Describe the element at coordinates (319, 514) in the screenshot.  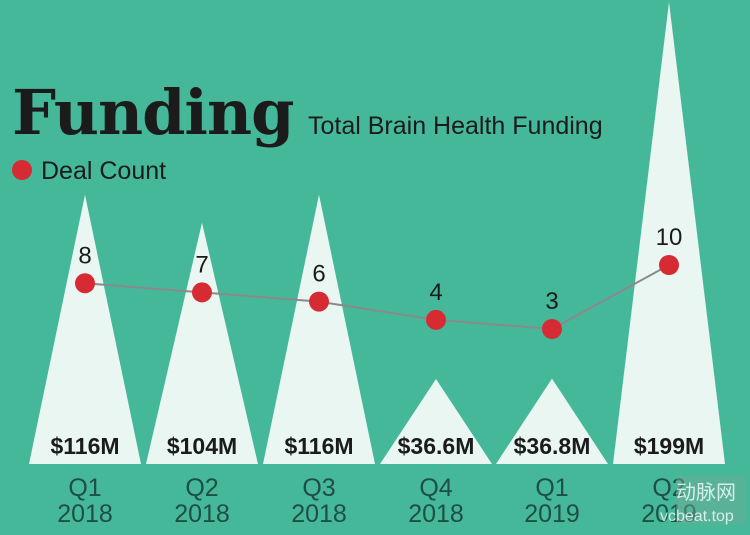
I see `x-tick-year-2: 2018` at that location.